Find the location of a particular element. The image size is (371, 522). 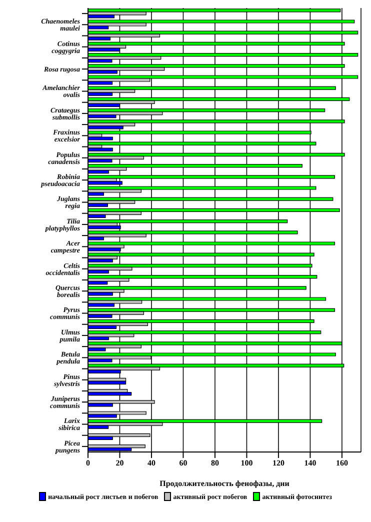

x-axis-title: Продолжительность фенофазы, дни is located at coordinates (225, 483).